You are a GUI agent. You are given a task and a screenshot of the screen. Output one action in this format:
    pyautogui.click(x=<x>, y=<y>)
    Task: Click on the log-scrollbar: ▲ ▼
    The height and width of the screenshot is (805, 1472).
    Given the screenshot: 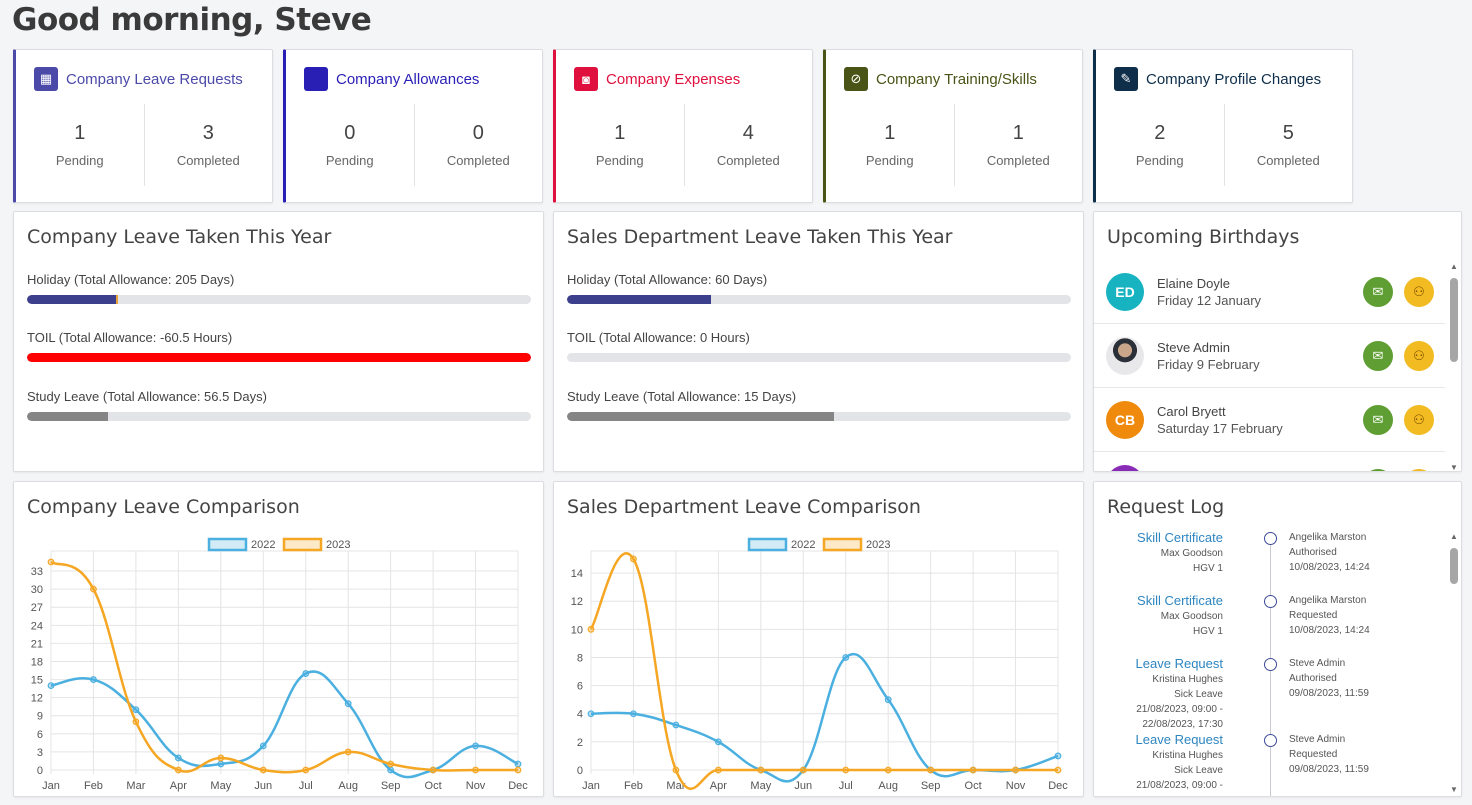 What is the action you would take?
    pyautogui.click(x=1454, y=664)
    